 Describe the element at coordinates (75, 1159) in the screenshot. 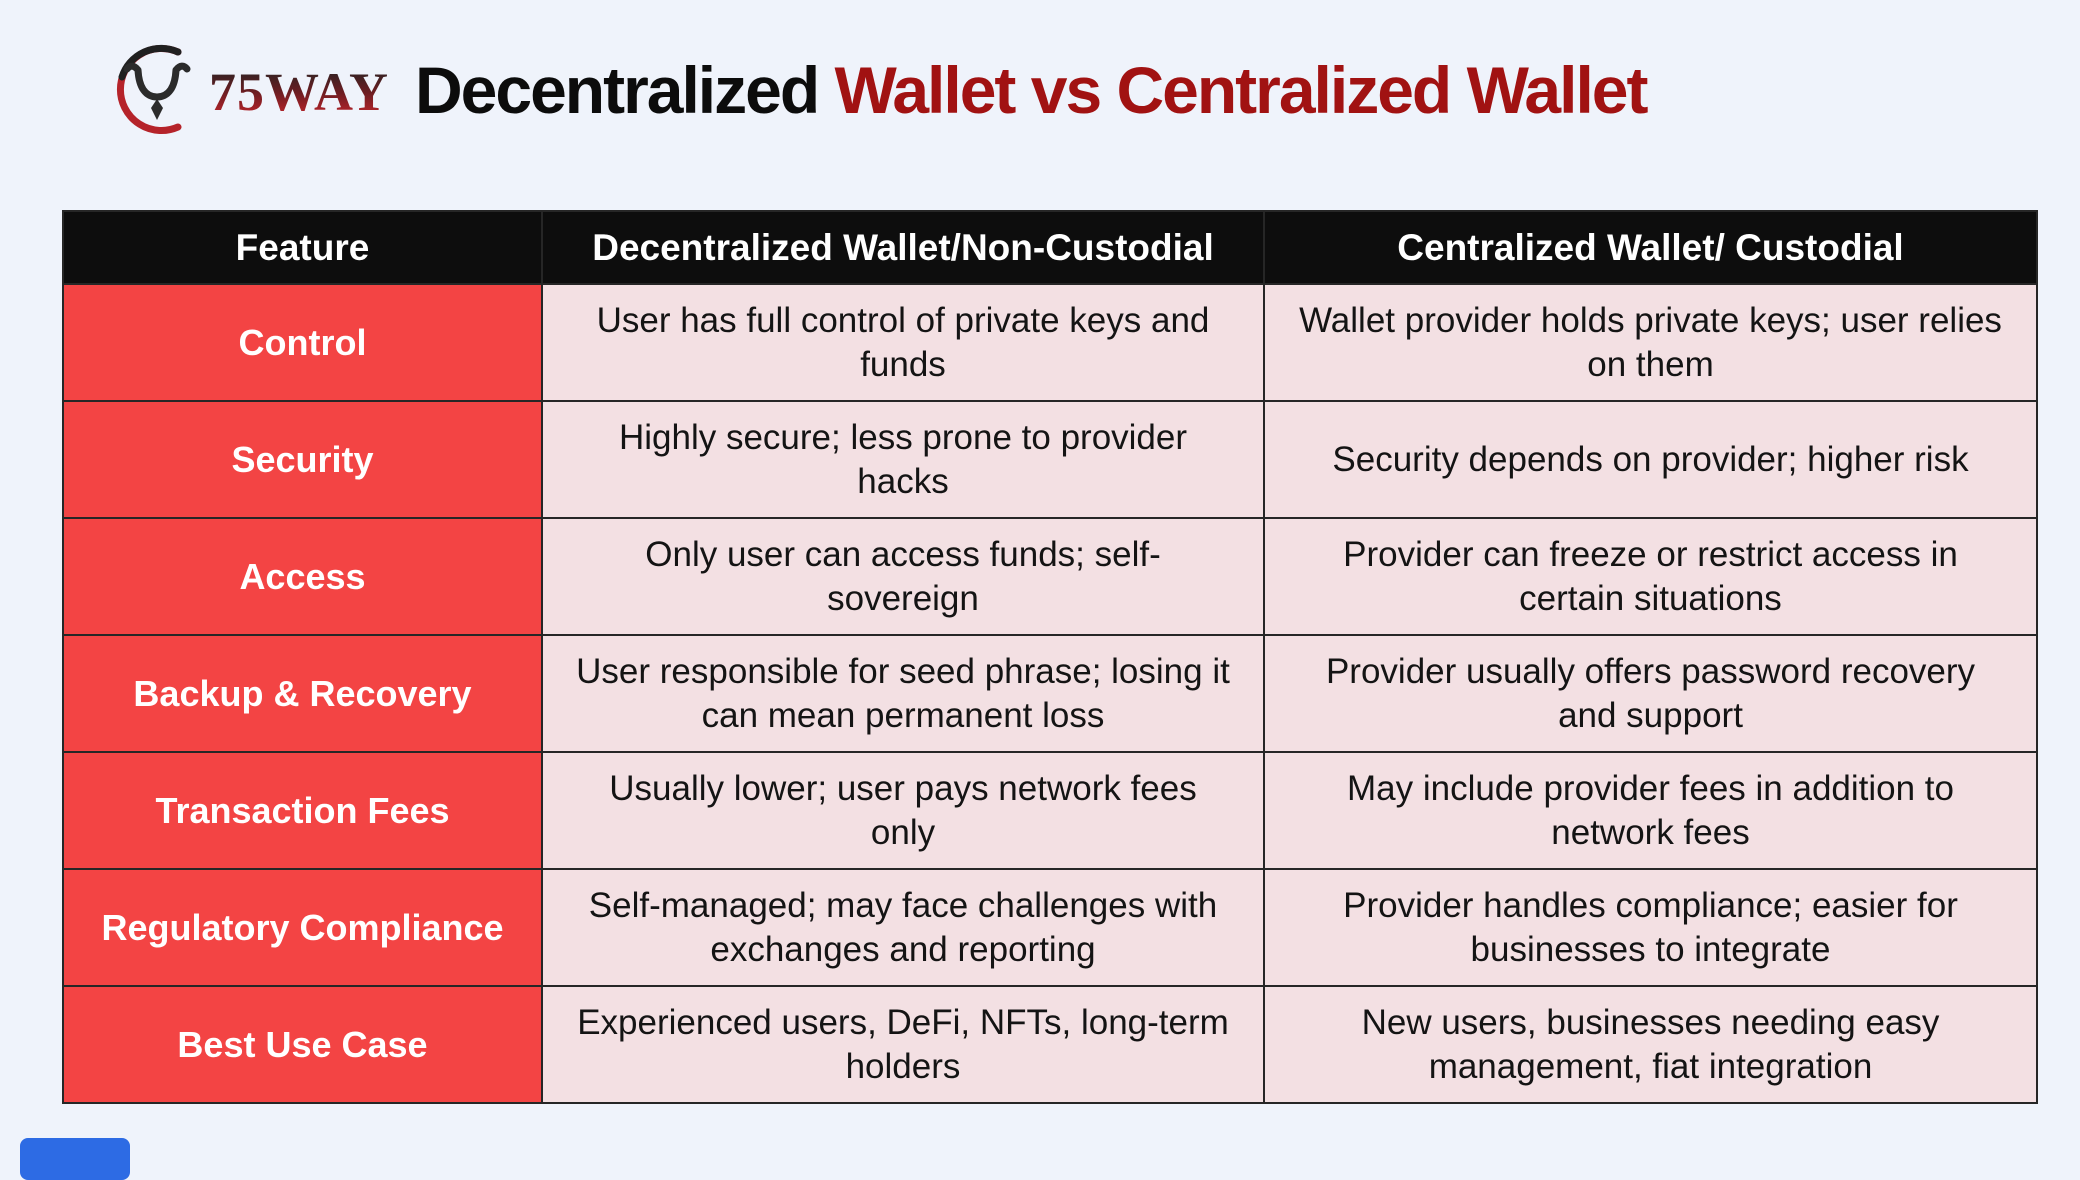

I see `decorative-corner-shape` at that location.